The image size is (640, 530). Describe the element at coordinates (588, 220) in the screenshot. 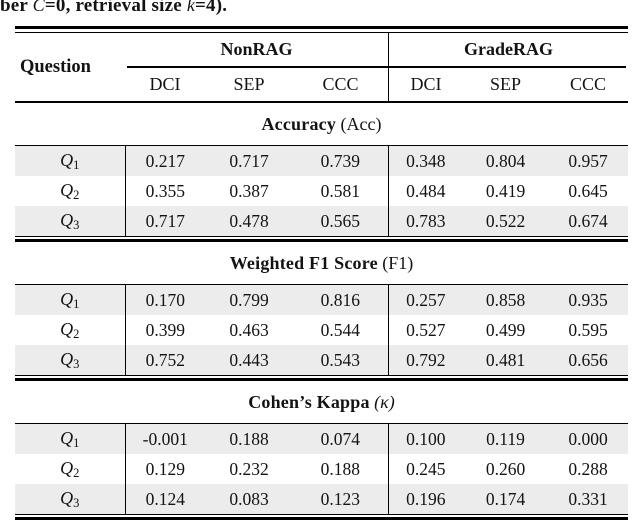

I see `value-cell: 0.674` at that location.